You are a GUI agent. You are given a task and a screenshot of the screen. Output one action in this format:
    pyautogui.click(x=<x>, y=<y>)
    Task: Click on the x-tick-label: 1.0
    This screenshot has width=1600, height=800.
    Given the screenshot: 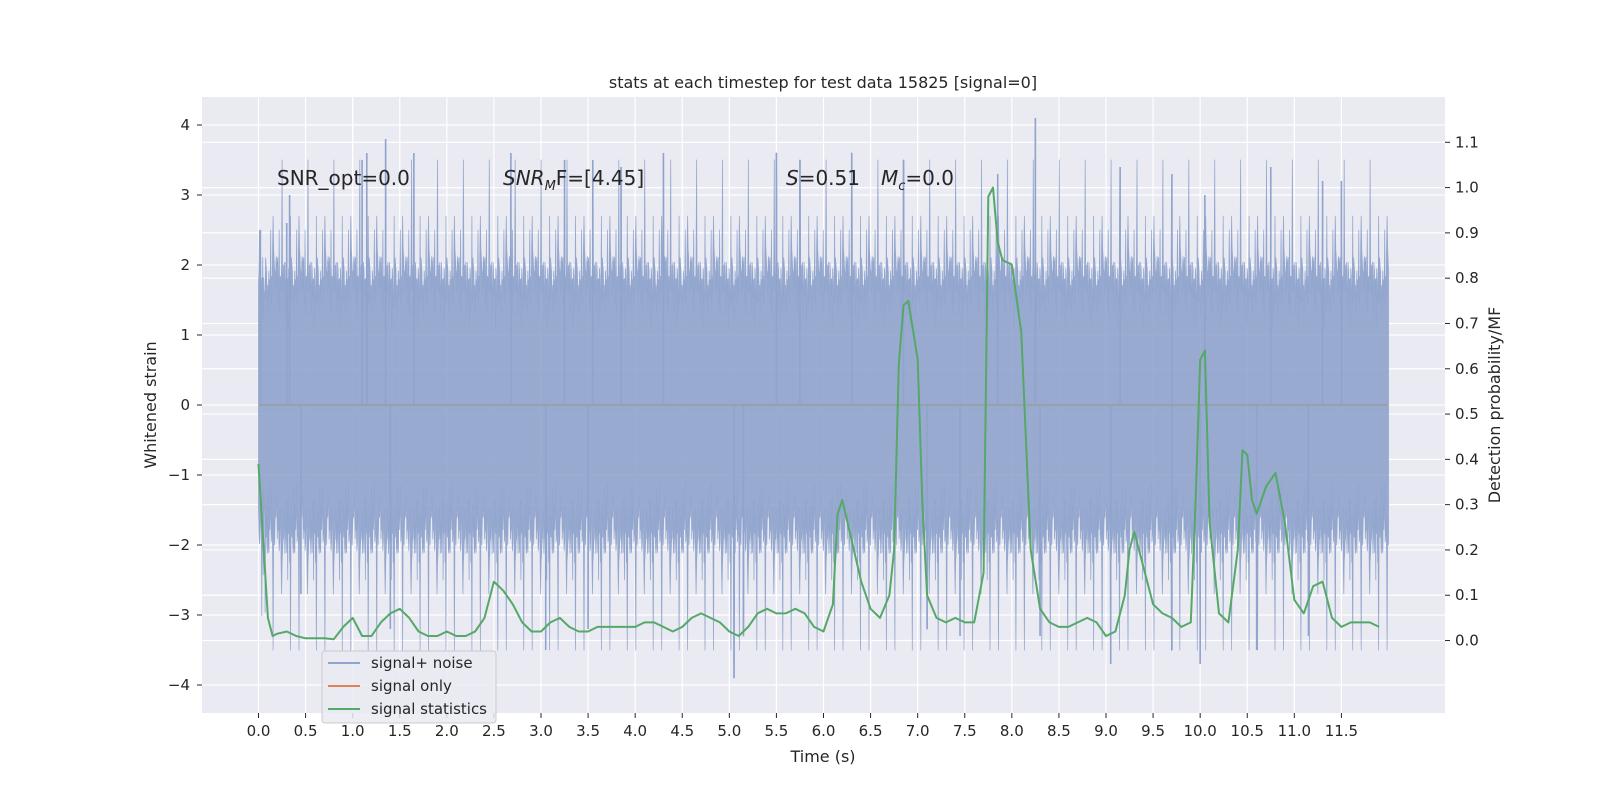 What is the action you would take?
    pyautogui.click(x=353, y=731)
    